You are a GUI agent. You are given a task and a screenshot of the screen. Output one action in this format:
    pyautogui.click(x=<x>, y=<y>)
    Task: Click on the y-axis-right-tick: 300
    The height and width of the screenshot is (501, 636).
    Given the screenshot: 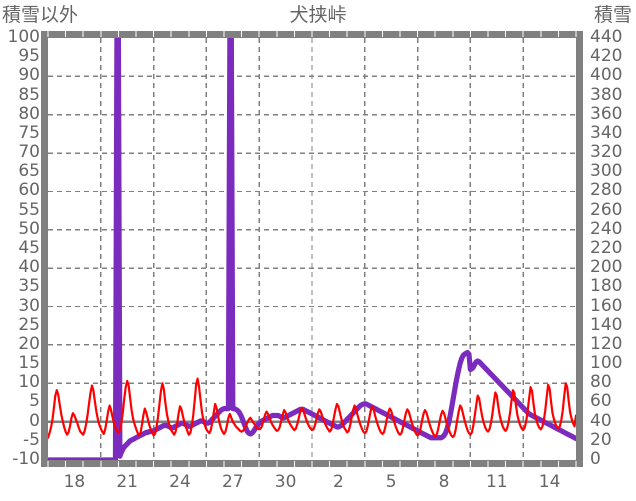 What is the action you would take?
    pyautogui.click(x=606, y=171)
    